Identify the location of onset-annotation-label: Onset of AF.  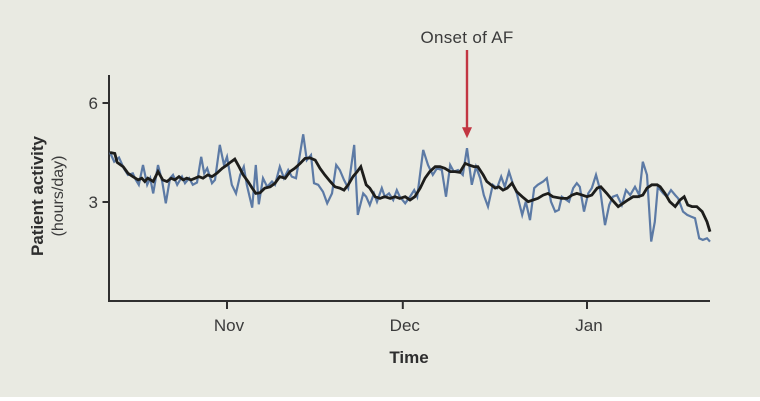
(467, 37).